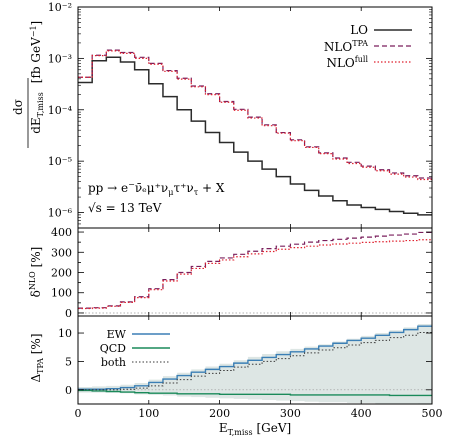 The height and width of the screenshot is (437, 449). Describe the element at coordinates (61, 293) in the screenshot. I see `y-tick-label: 100` at that location.